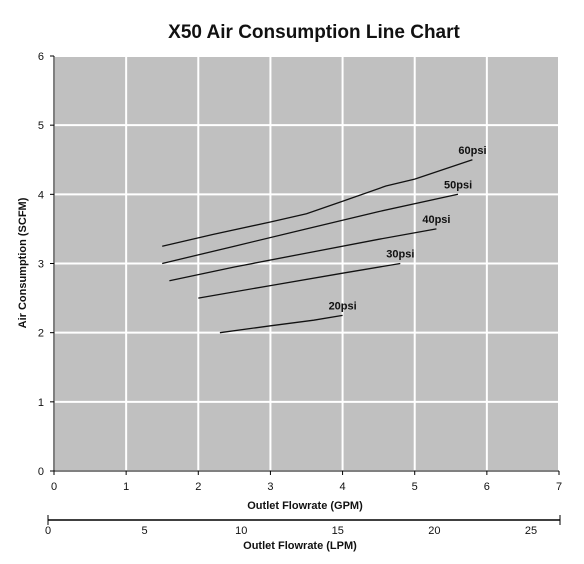 The width and height of the screenshot is (584, 564). I want to click on y-tick-labels: 0 1 2 3 4 5 6, so click(46, 264).